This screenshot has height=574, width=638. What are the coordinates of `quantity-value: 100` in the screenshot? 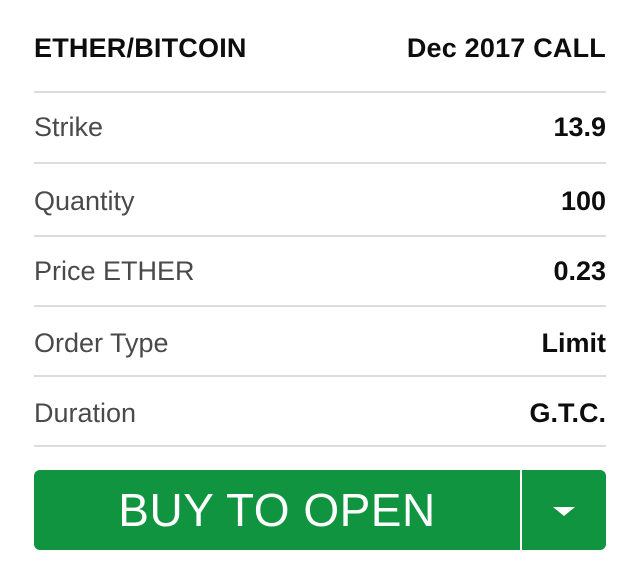 It's located at (583, 201).